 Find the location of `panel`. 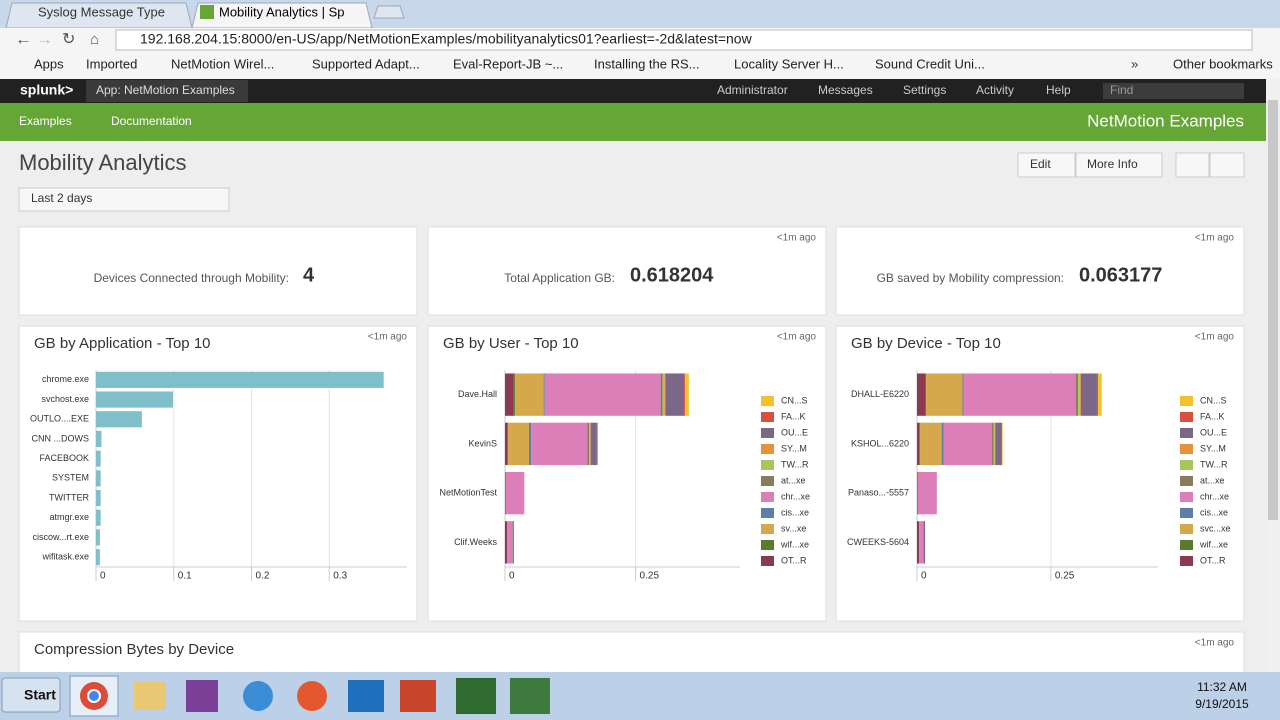

panel is located at coordinates (627, 271).